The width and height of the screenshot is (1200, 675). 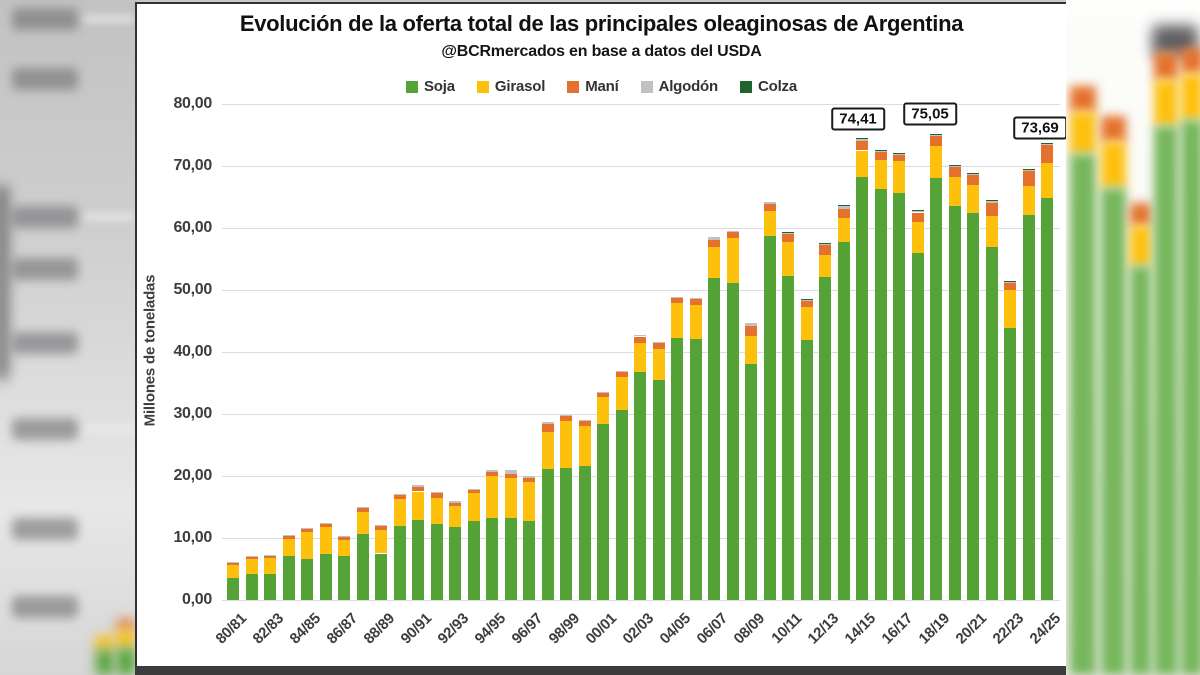 I want to click on bar-96/97-maní, so click(x=529, y=479).